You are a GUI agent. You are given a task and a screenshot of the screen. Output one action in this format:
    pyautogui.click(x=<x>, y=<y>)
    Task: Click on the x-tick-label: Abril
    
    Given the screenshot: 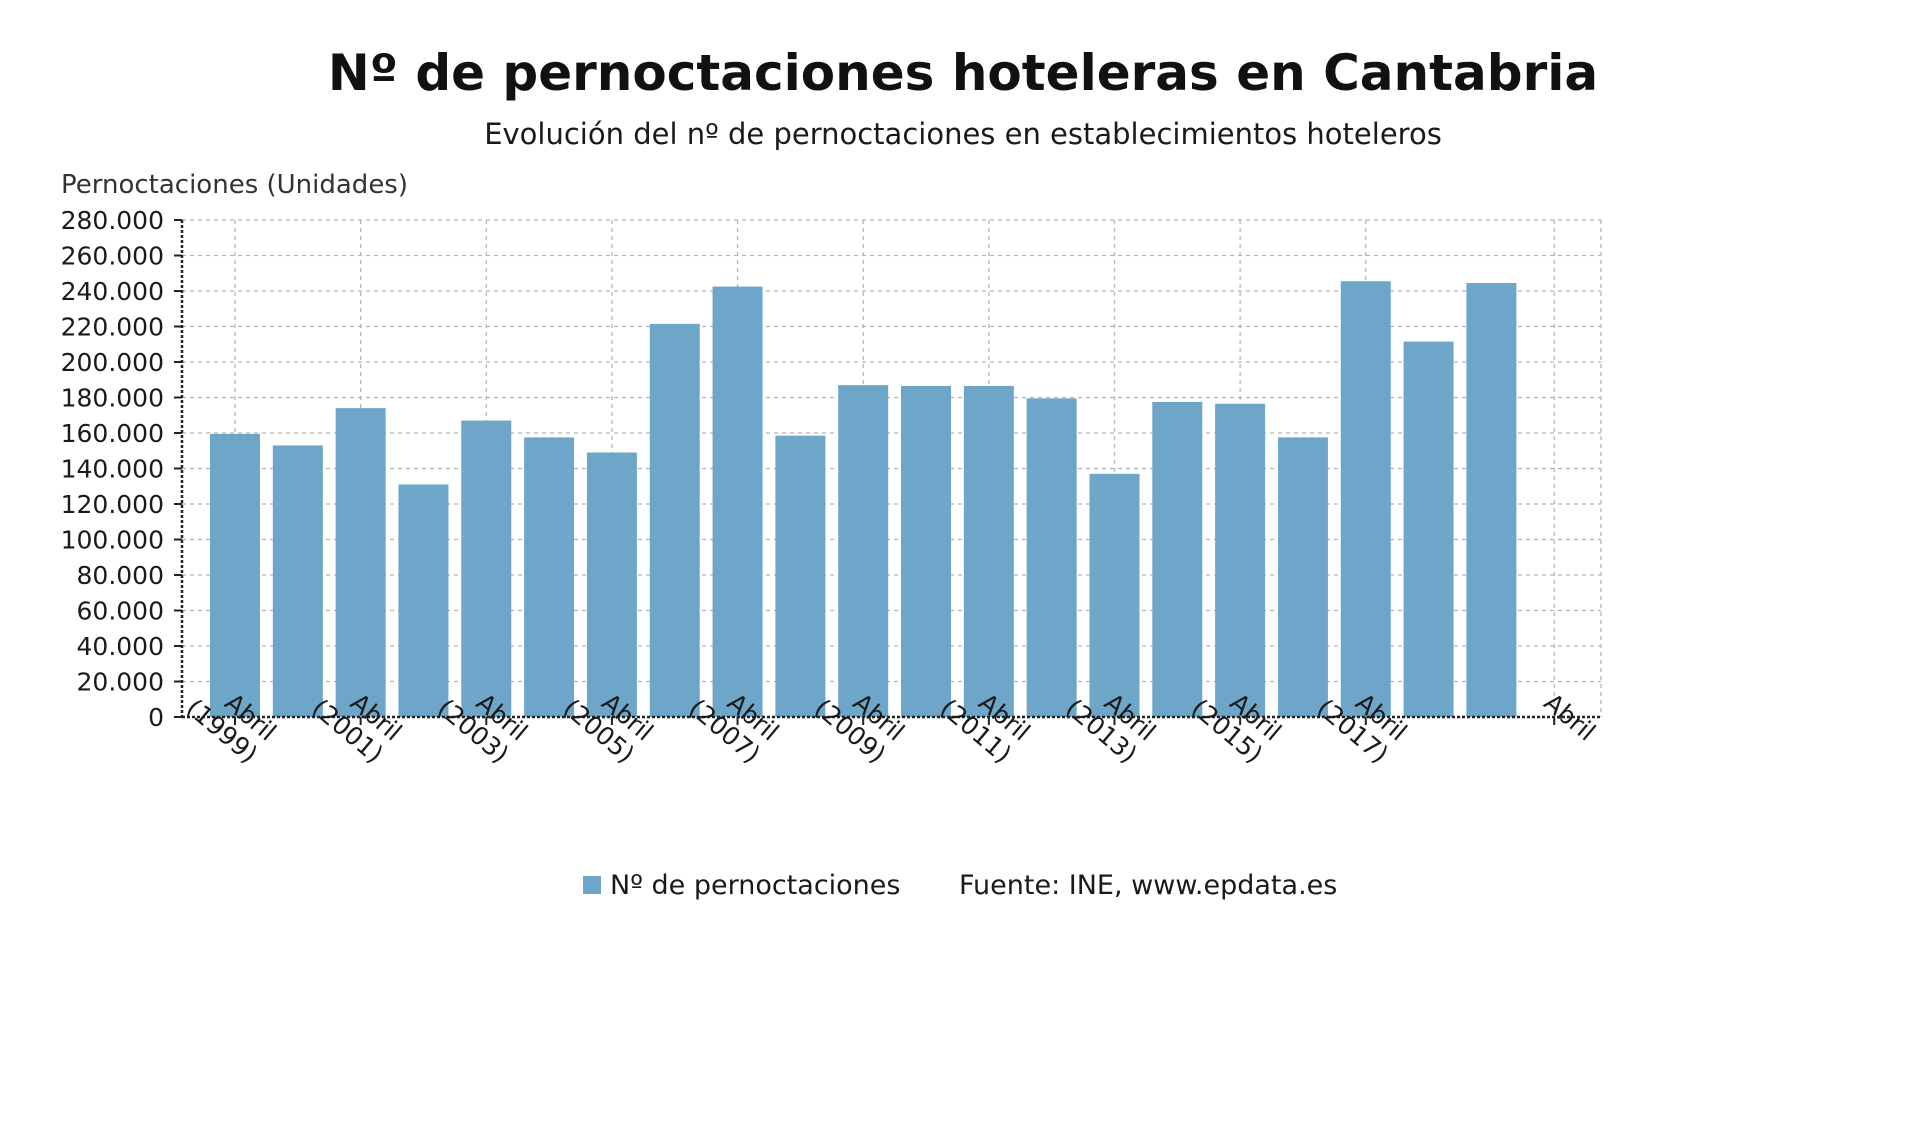 What is the action you would take?
    pyautogui.click(x=1570, y=717)
    